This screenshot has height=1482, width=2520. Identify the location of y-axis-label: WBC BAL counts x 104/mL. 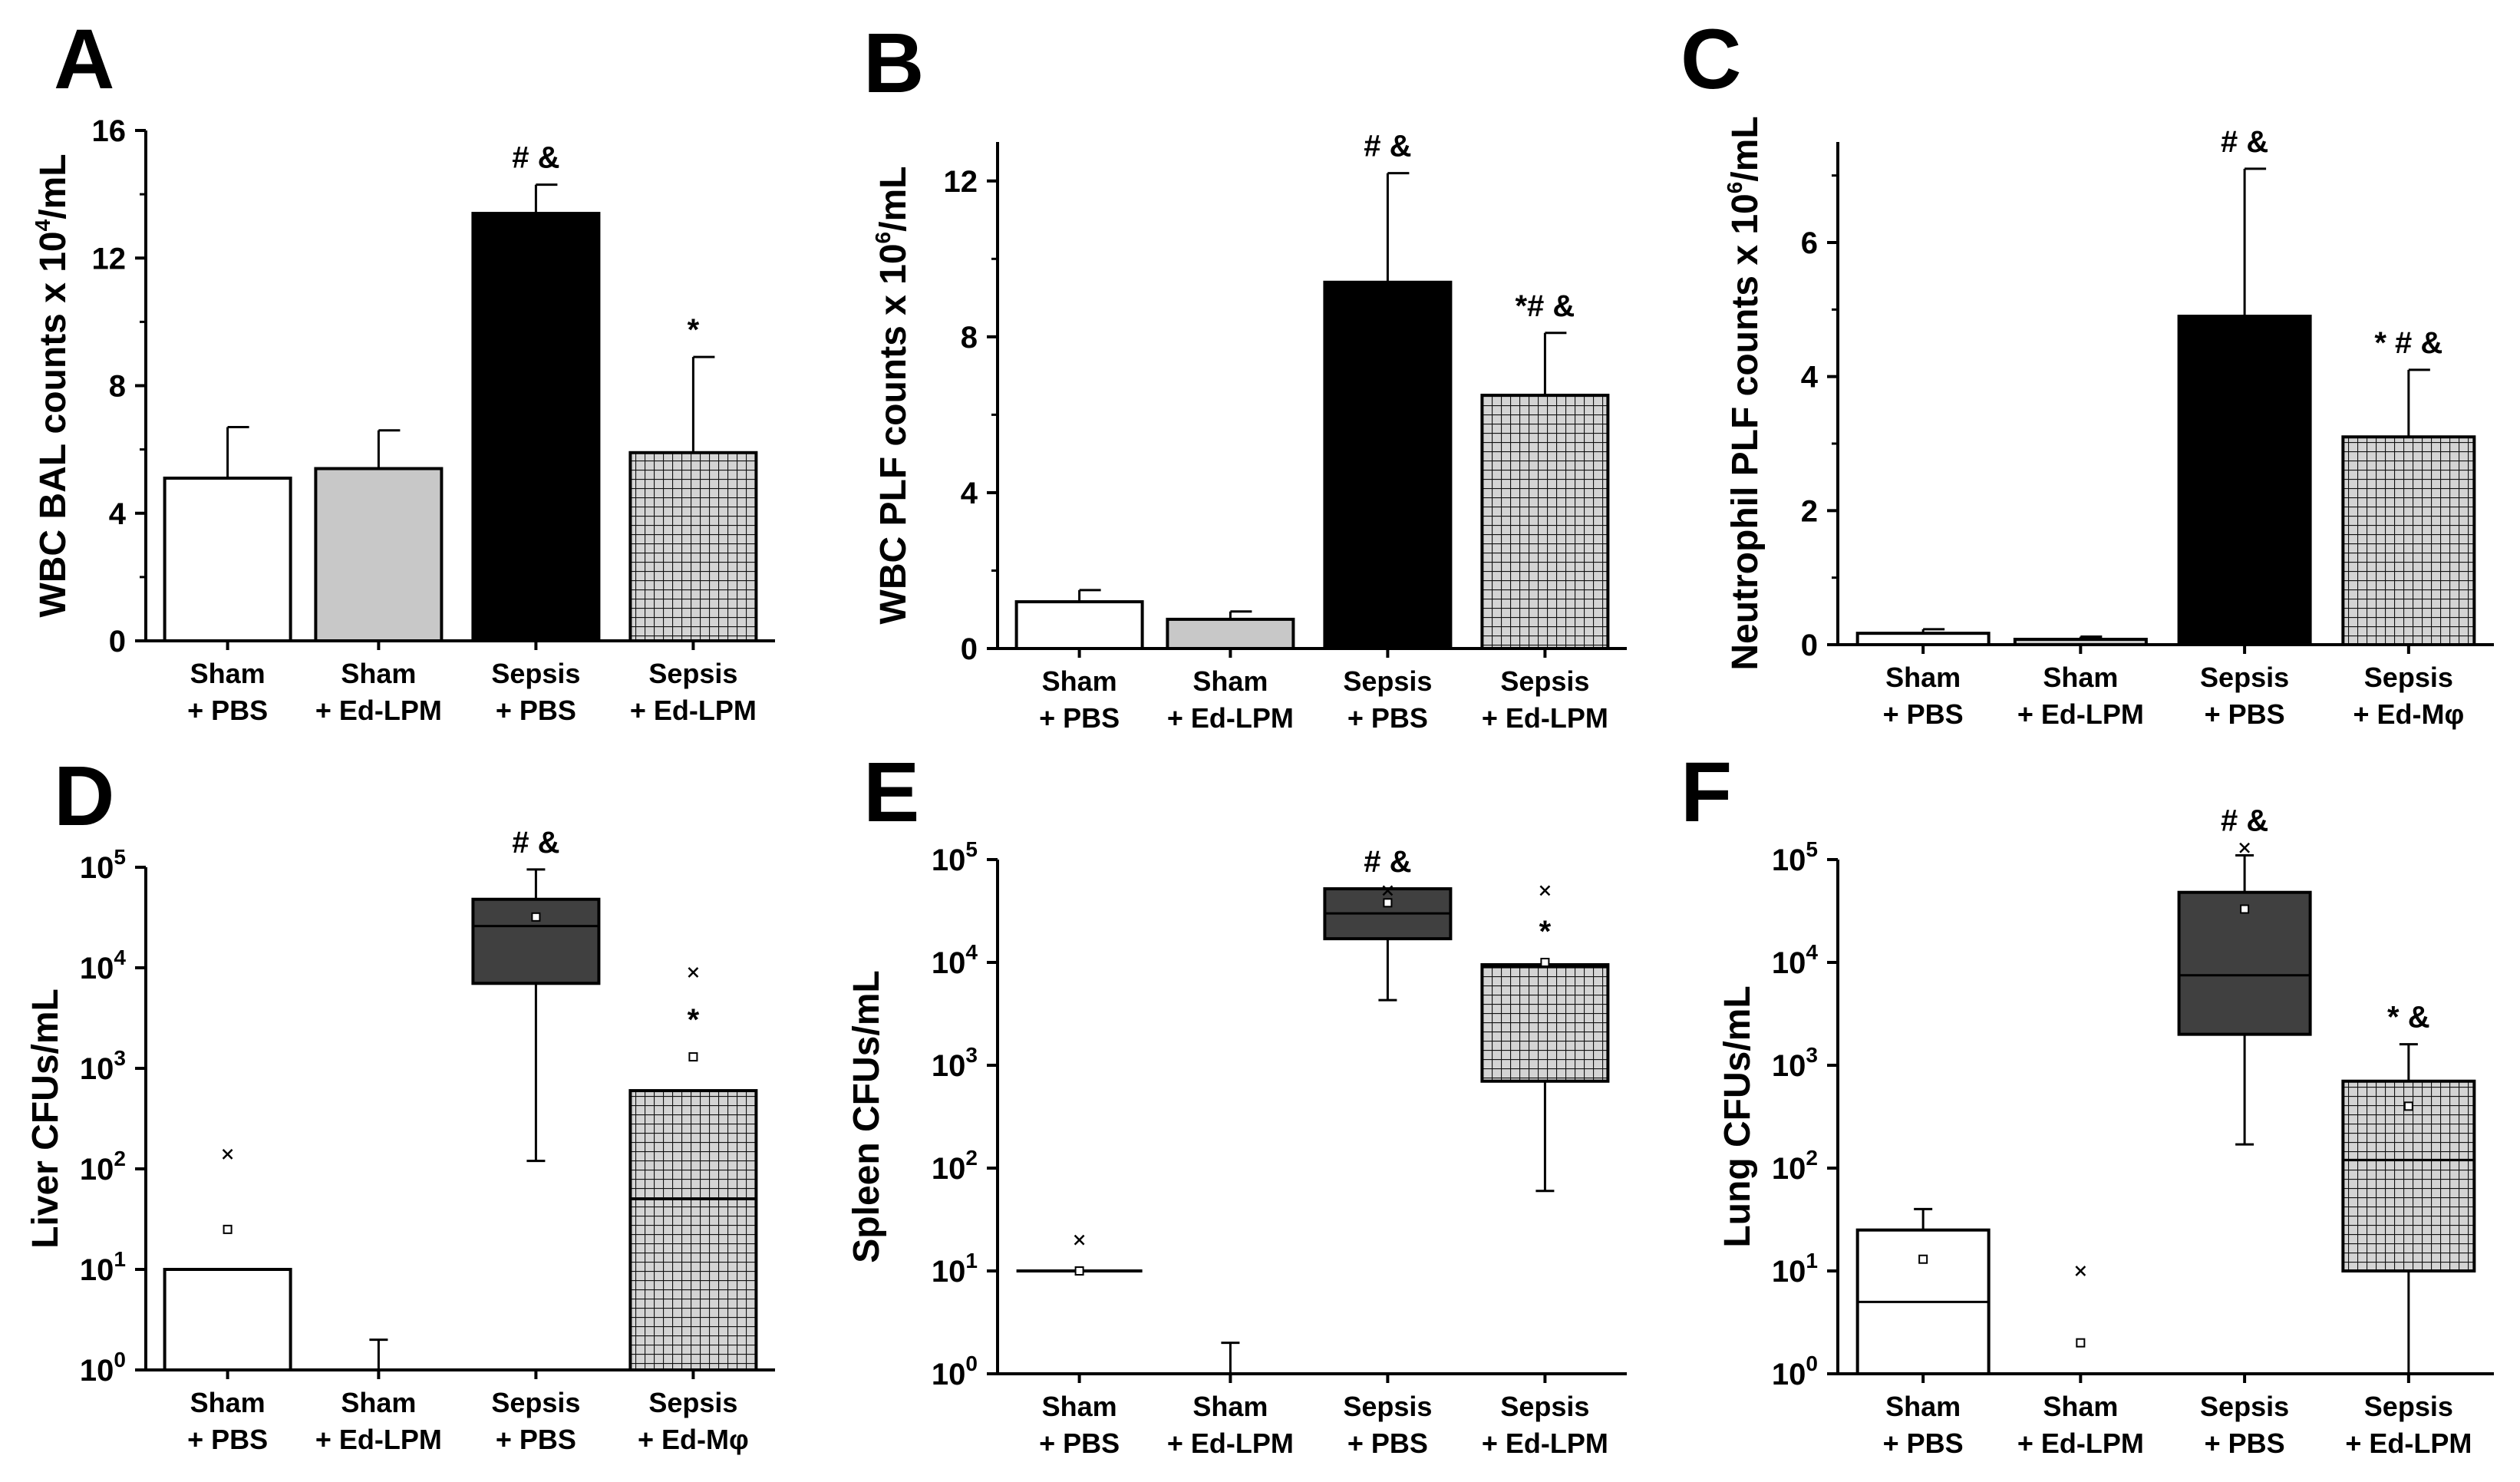
(52, 385).